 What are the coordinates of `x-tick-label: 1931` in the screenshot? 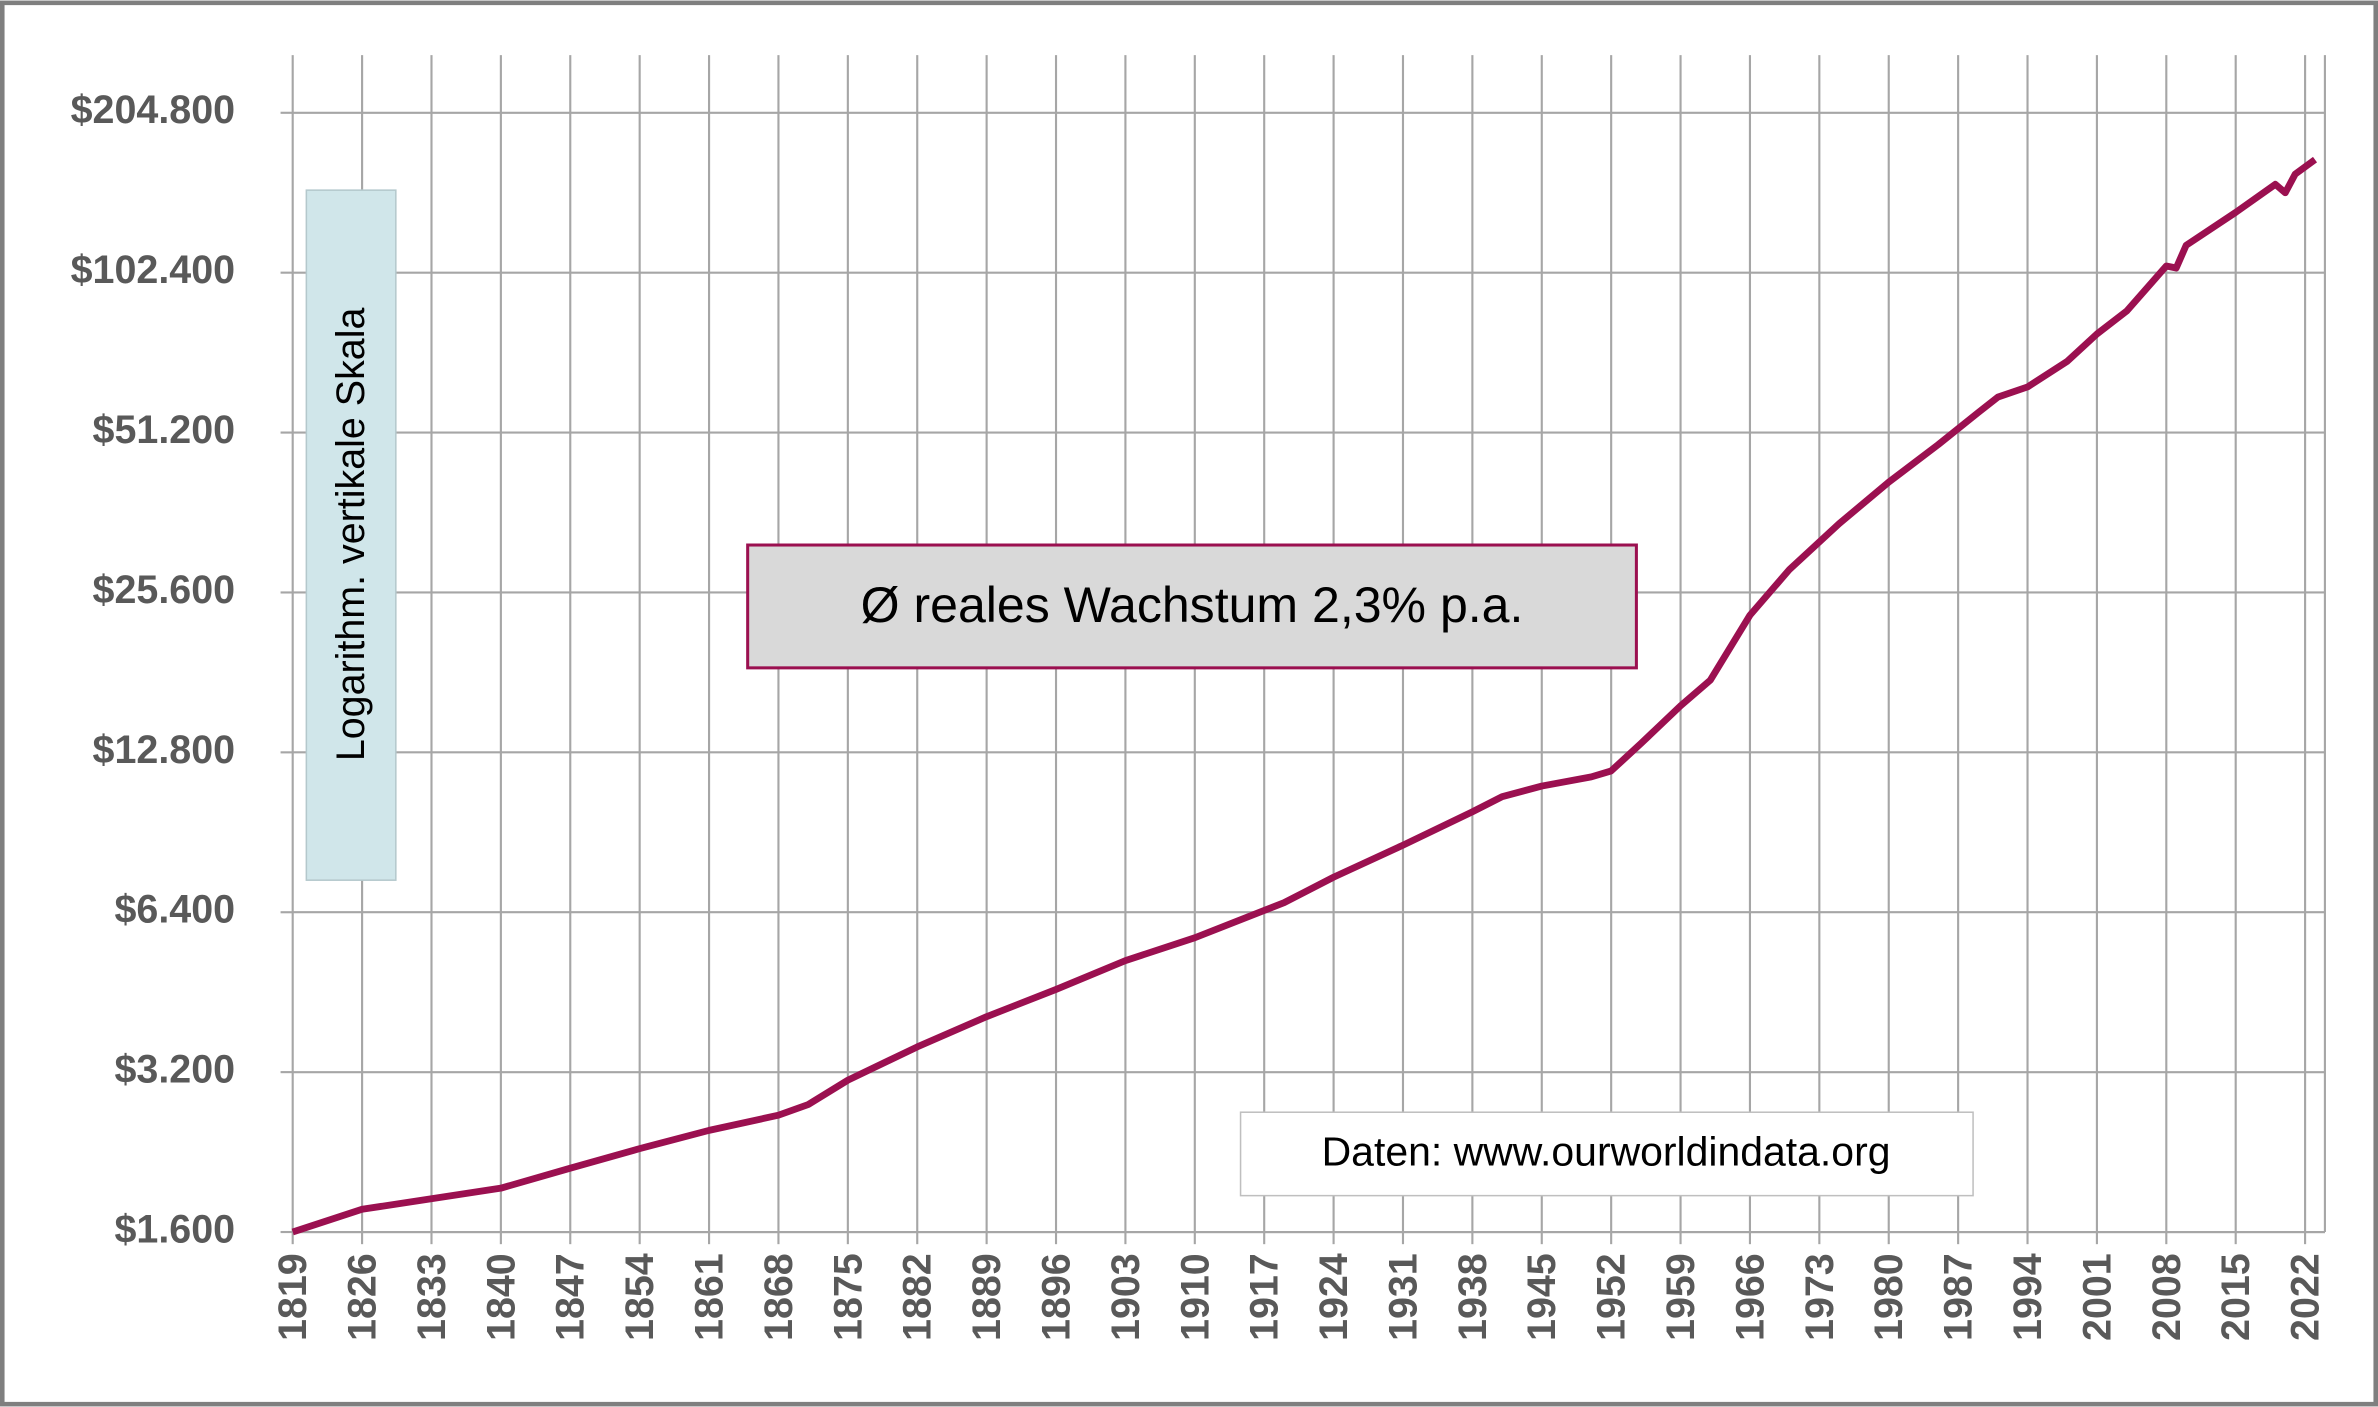 It's located at (1403, 1297).